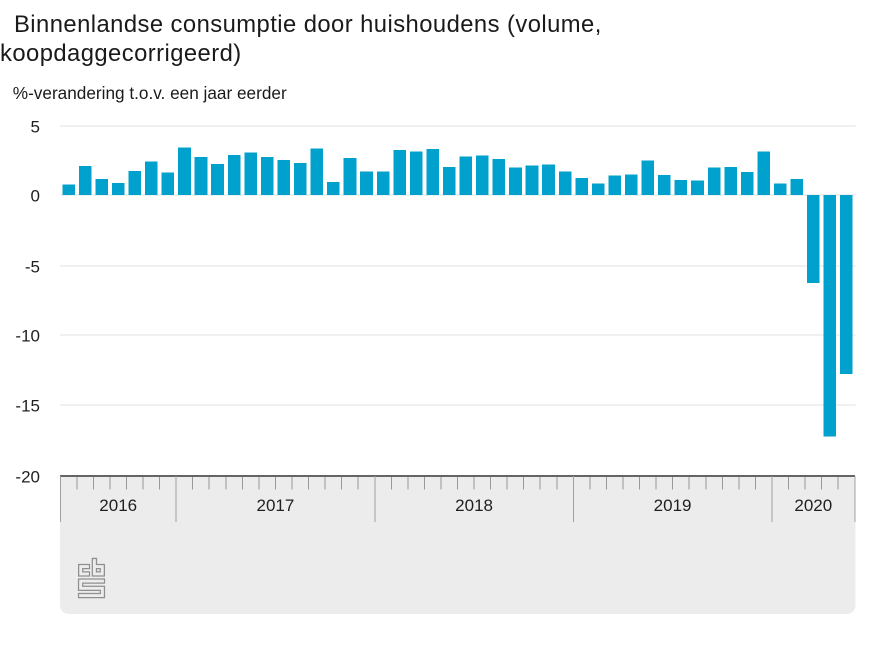  What do you see at coordinates (275, 505) in the screenshot?
I see `svg-text: 2017` at bounding box center [275, 505].